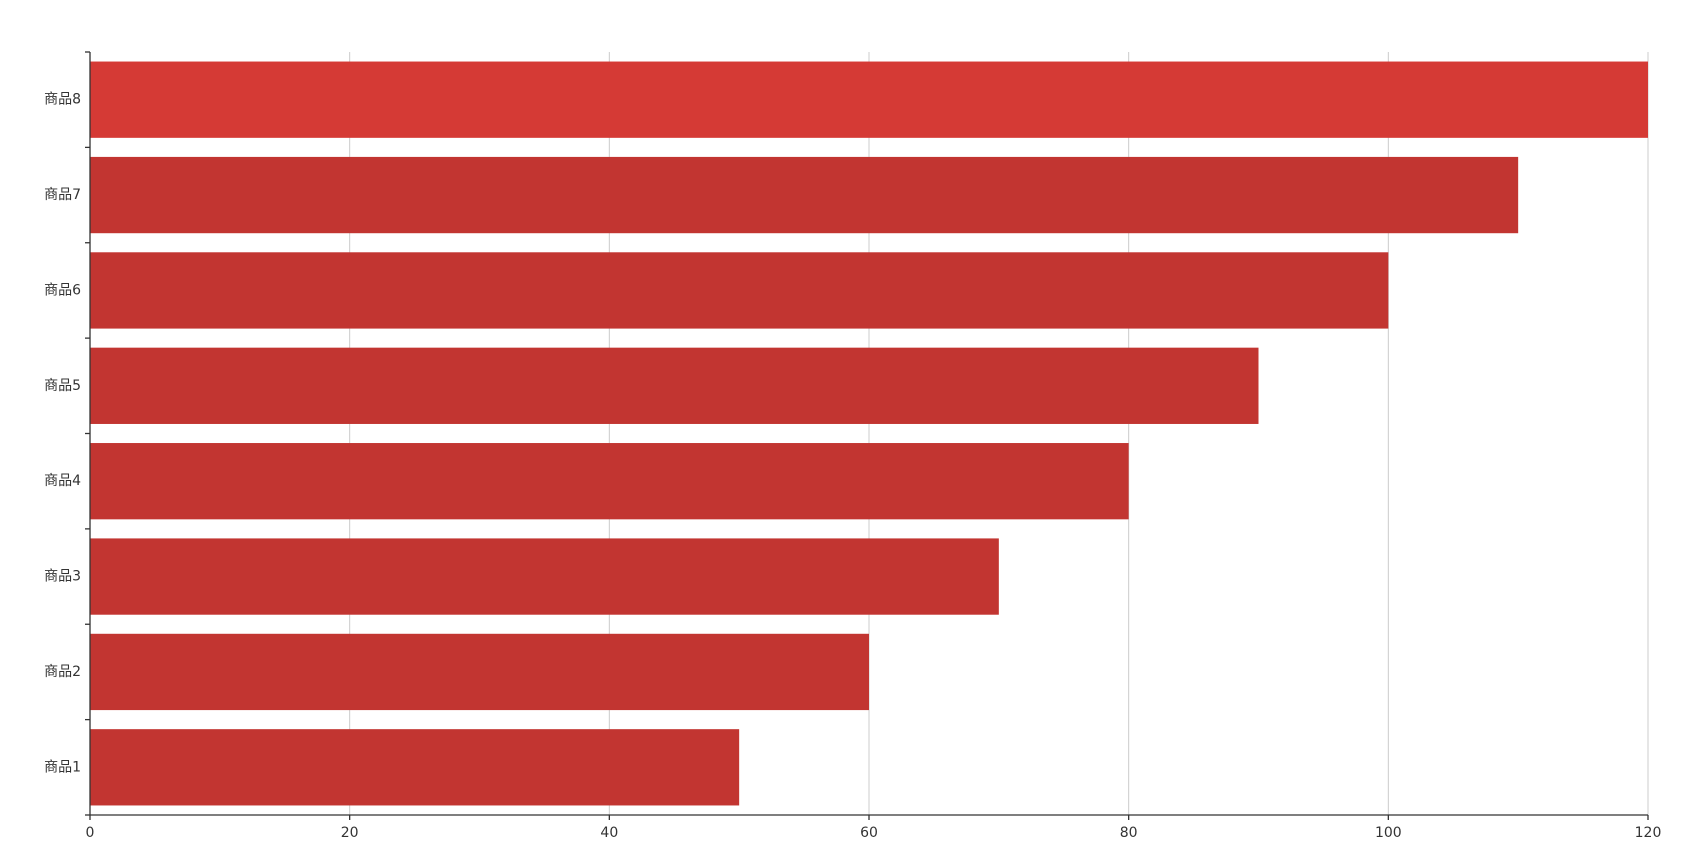 The width and height of the screenshot is (1701, 855). Describe the element at coordinates (1129, 833) in the screenshot. I see `x-tick-label: 80` at that location.